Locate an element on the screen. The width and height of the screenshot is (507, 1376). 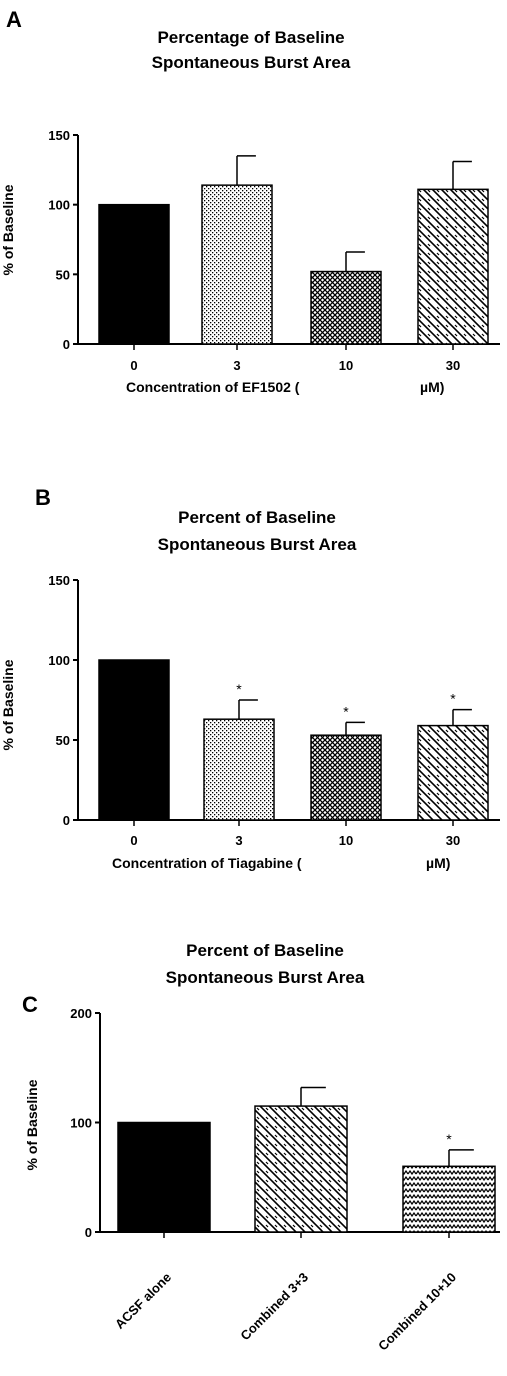
chart-title-line: Percentage of Baseline is located at coordinates (250, 37).